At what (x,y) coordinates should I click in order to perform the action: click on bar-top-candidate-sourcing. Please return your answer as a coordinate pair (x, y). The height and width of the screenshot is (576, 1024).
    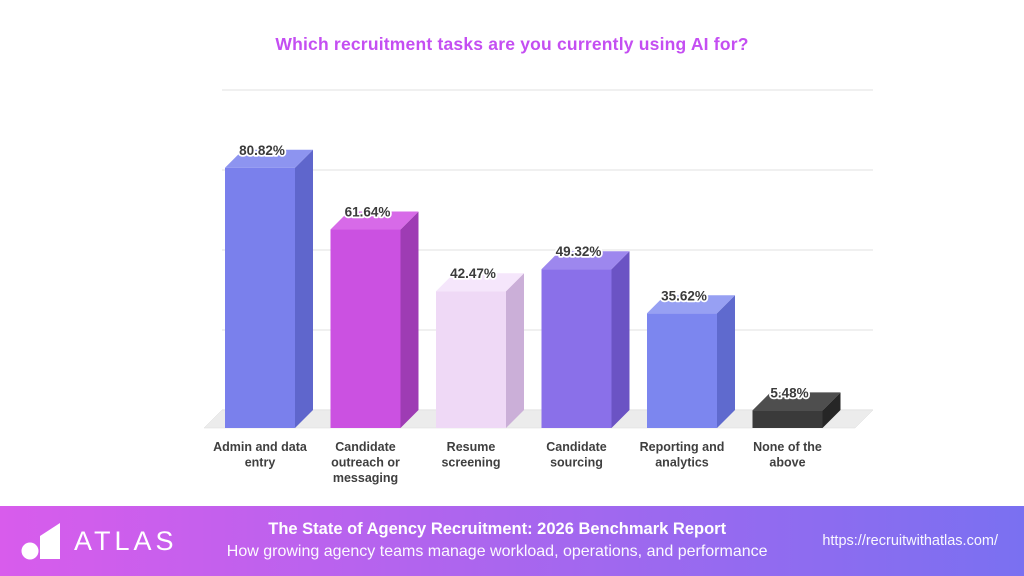
    Looking at the image, I should click on (585, 260).